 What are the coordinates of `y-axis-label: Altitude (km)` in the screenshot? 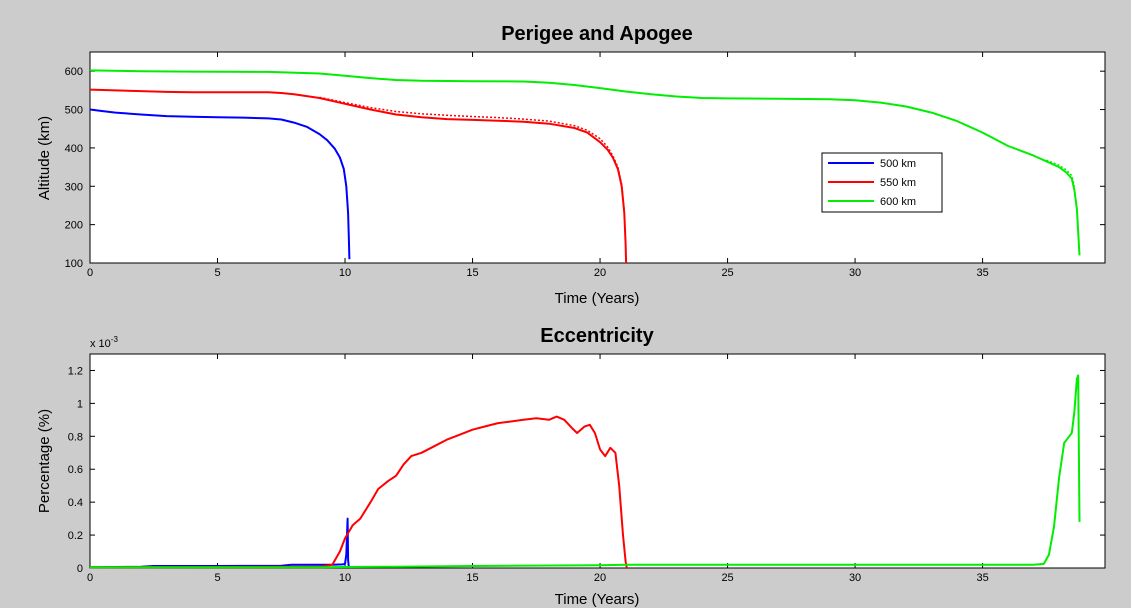 It's located at (44, 158).